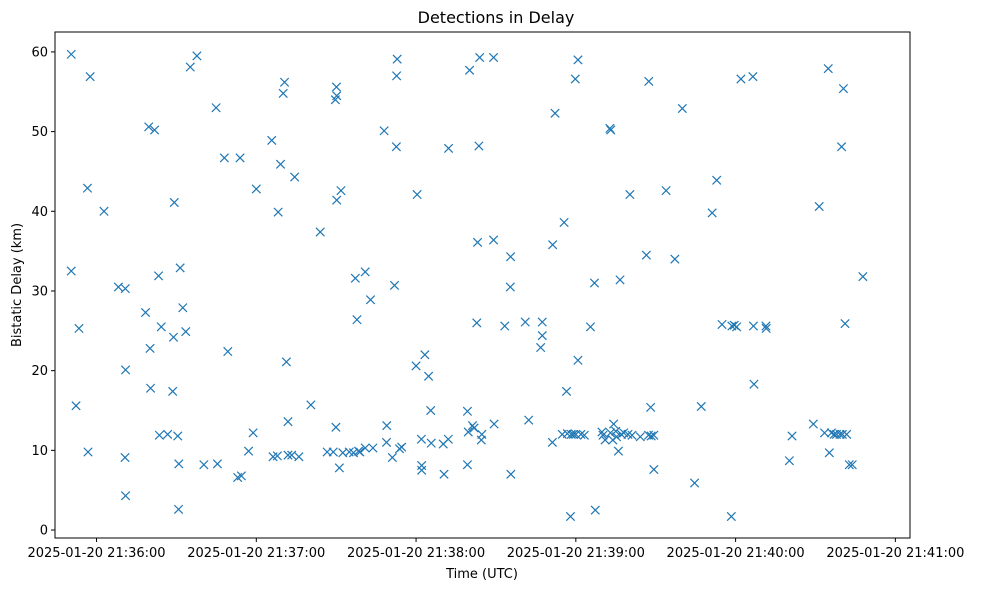 This screenshot has width=989, height=590. Describe the element at coordinates (416, 553) in the screenshot. I see `x-tick-label-2: 2025-01-20 21:38:00` at that location.